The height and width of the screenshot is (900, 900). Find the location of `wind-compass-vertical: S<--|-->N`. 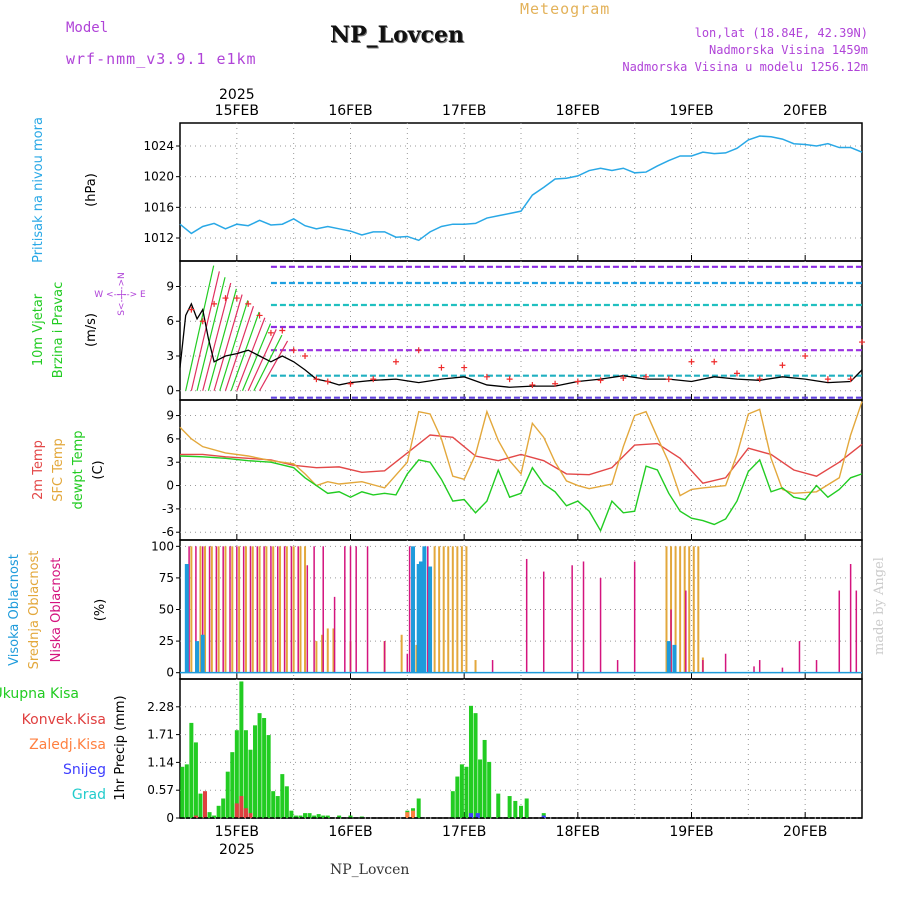

wind-compass-vertical: S<--|-->N is located at coordinates (122, 294).